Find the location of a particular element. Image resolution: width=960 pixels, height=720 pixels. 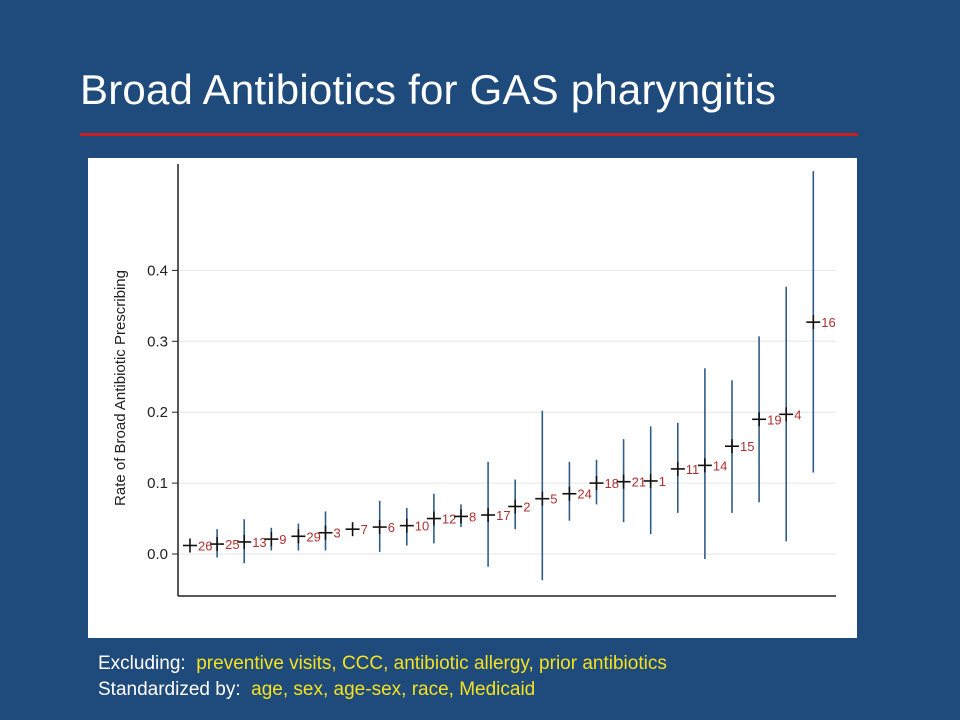

point-label-14: 14 is located at coordinates (720, 465).